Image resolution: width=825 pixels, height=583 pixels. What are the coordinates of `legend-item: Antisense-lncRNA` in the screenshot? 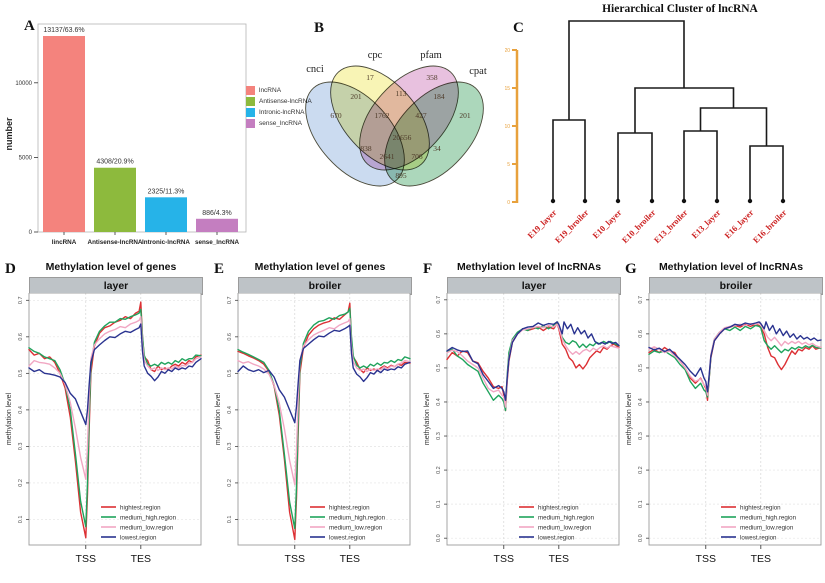 It's located at (289, 101).